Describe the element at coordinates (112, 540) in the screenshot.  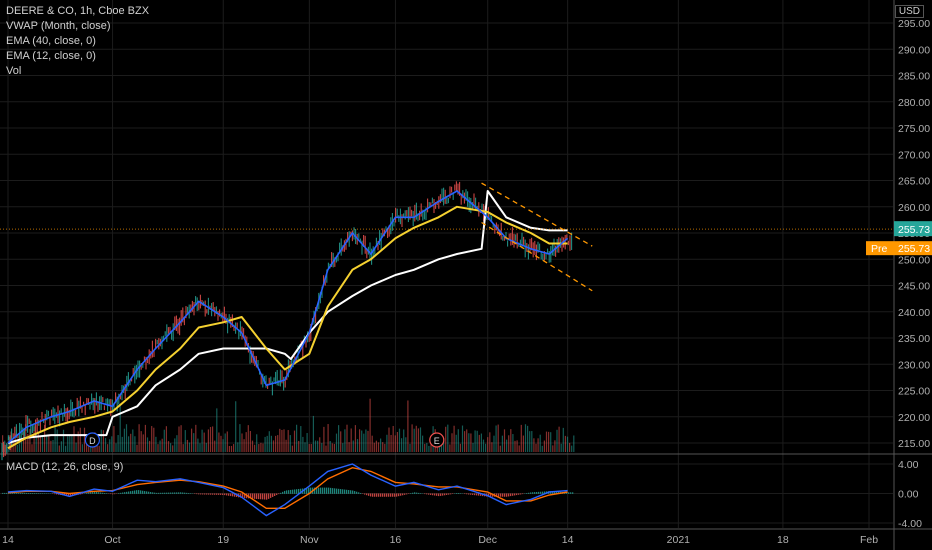
I see `x-tick-label: Oct` at that location.